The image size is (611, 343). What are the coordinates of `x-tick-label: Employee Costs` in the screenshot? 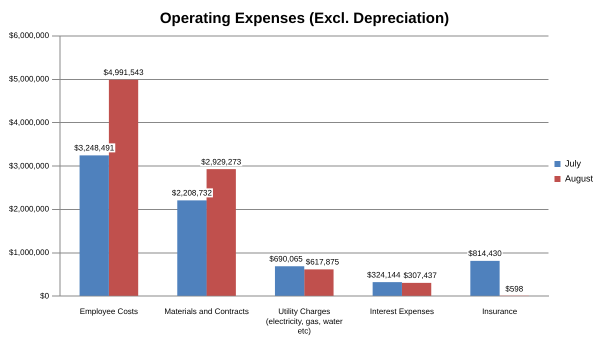 It's located at (109, 311).